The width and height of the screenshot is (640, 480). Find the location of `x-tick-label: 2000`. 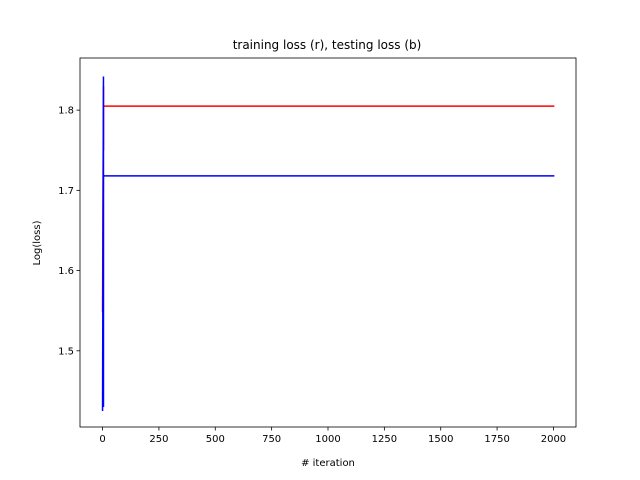

x-tick-label: 2000 is located at coordinates (553, 439).